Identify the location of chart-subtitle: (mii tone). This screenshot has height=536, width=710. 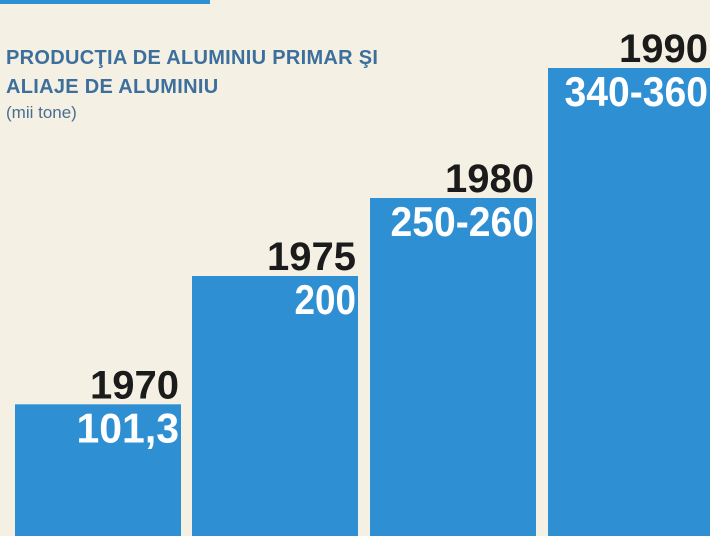
(41, 112).